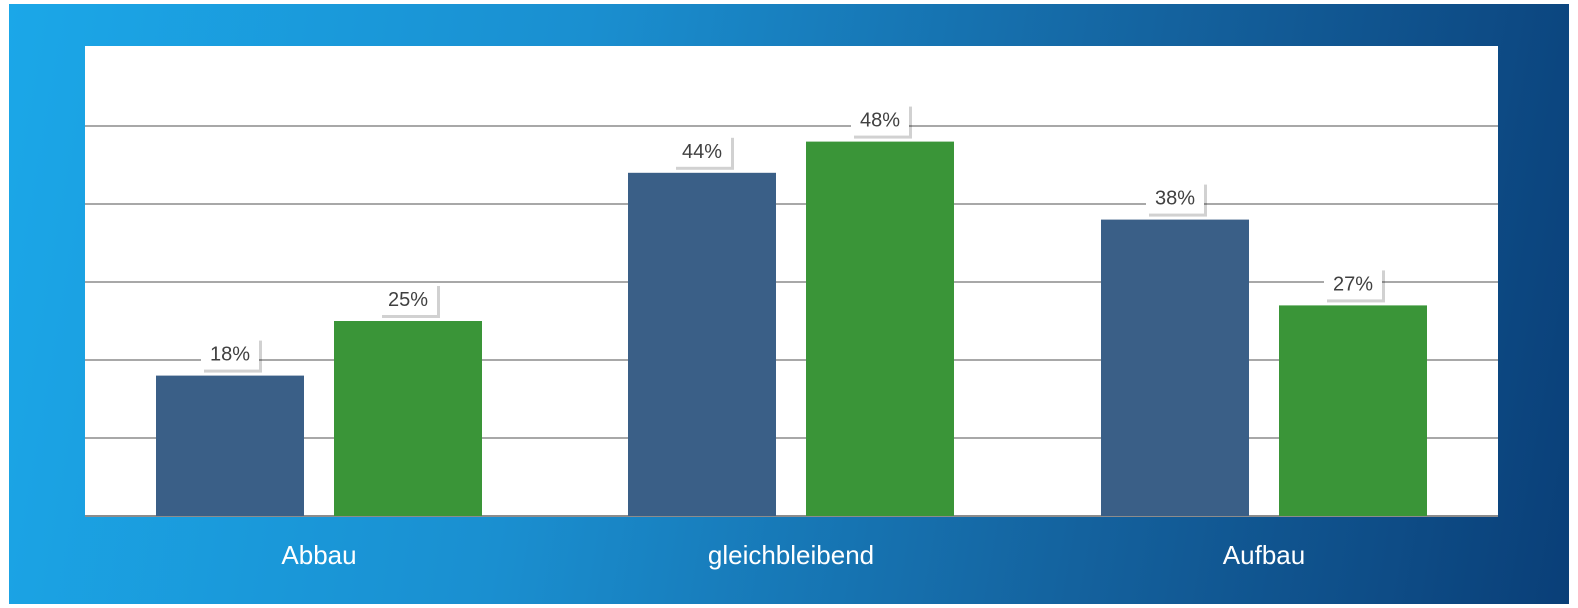 Image resolution: width=1578 pixels, height=608 pixels. Describe the element at coordinates (880, 328) in the screenshot. I see `bar-series-2-gleichbleibend` at that location.